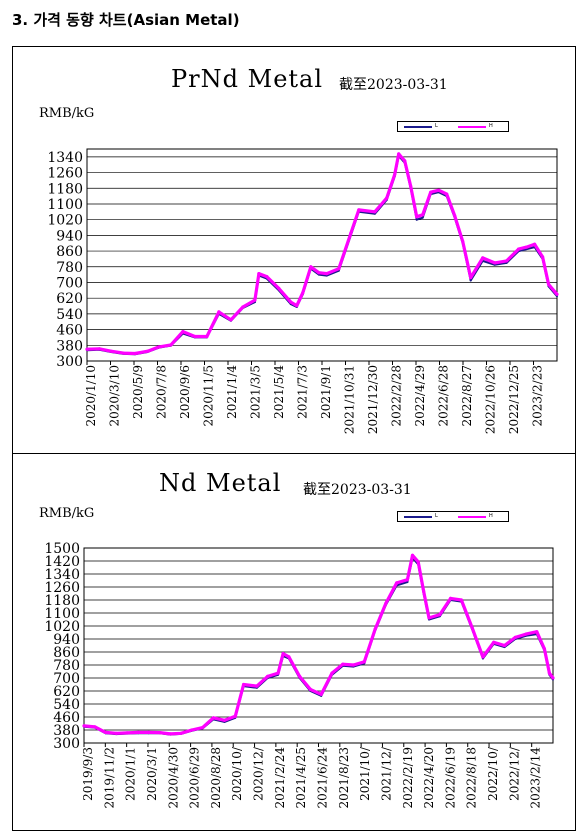  I want to click on x-tick-label: 2020/8/28, so click(216, 778).